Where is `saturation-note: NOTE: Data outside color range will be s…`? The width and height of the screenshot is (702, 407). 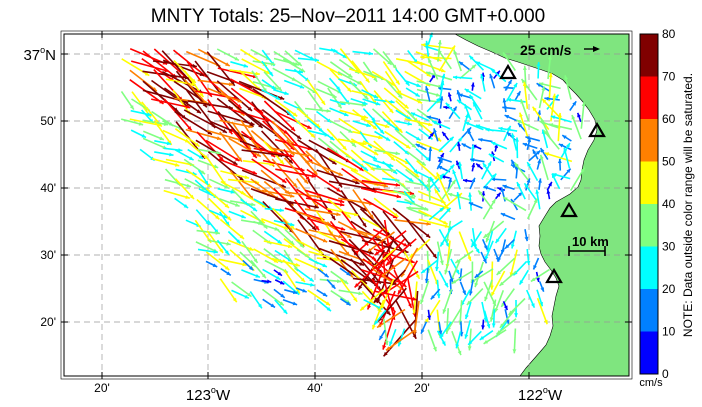
saturation-note: NOTE: Data outside color range will be s… is located at coordinates (688, 205).